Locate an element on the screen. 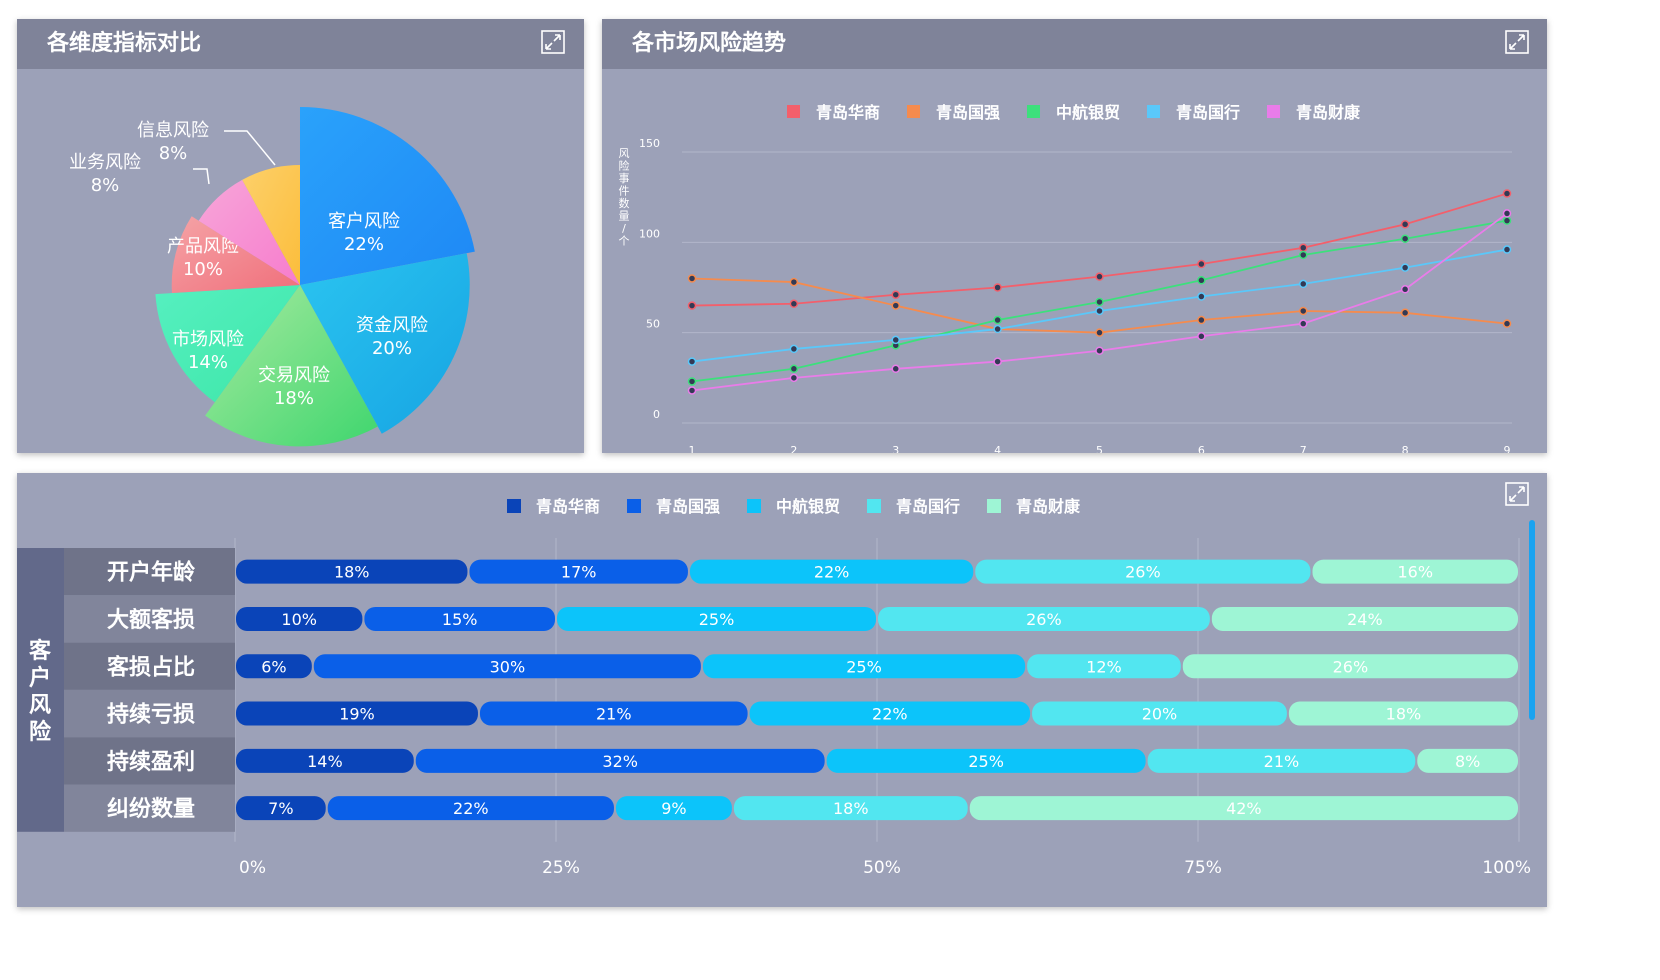 This screenshot has width=1660, height=980. y-axis-label-char: 风 is located at coordinates (624, 153).